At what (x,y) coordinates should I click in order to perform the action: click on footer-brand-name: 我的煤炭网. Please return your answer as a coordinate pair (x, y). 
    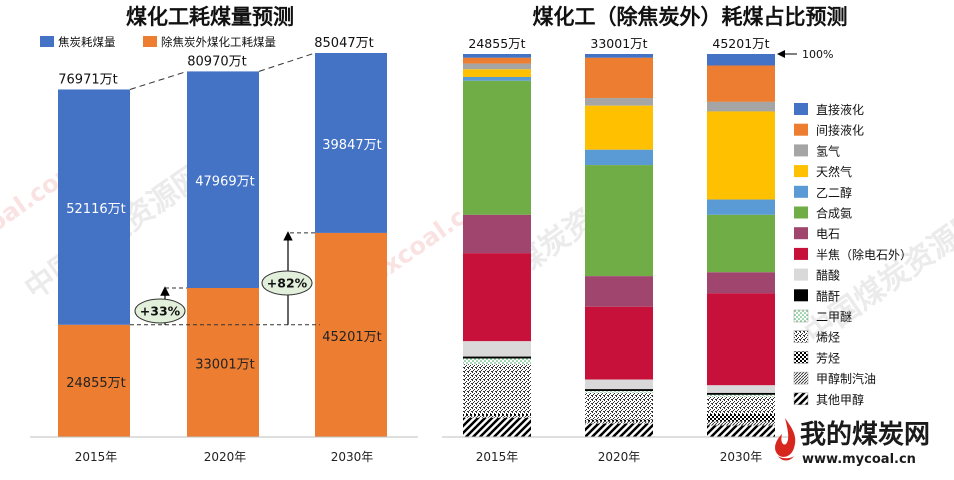
    Looking at the image, I should click on (865, 435).